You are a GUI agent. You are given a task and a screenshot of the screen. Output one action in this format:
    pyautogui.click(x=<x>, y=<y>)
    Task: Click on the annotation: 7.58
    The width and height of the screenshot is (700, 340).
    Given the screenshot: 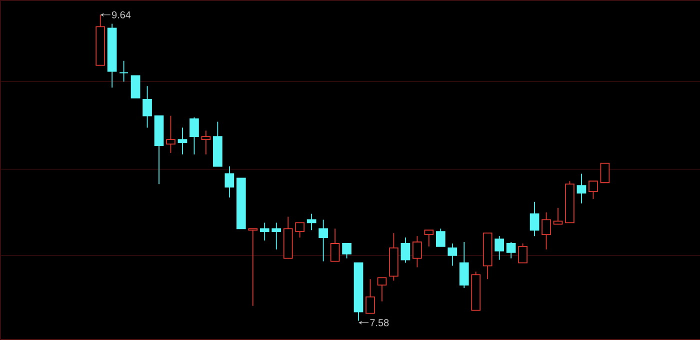 What is the action you would take?
    pyautogui.click(x=379, y=322)
    